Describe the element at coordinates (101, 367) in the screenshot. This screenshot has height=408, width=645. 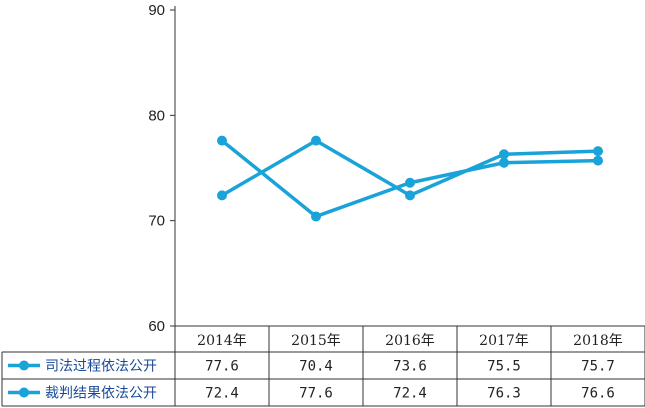
I see `legend-label: 司法过程依法公开` at that location.